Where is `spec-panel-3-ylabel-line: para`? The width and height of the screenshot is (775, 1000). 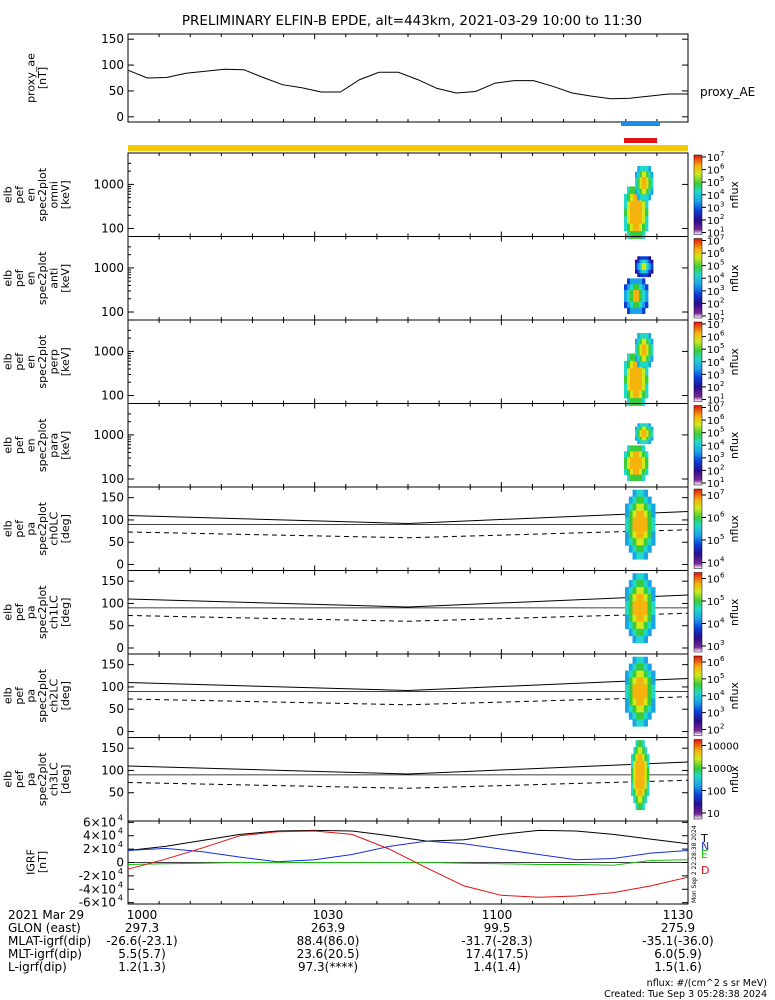
spec-panel-3-ylabel-line: para is located at coordinates (53, 445).